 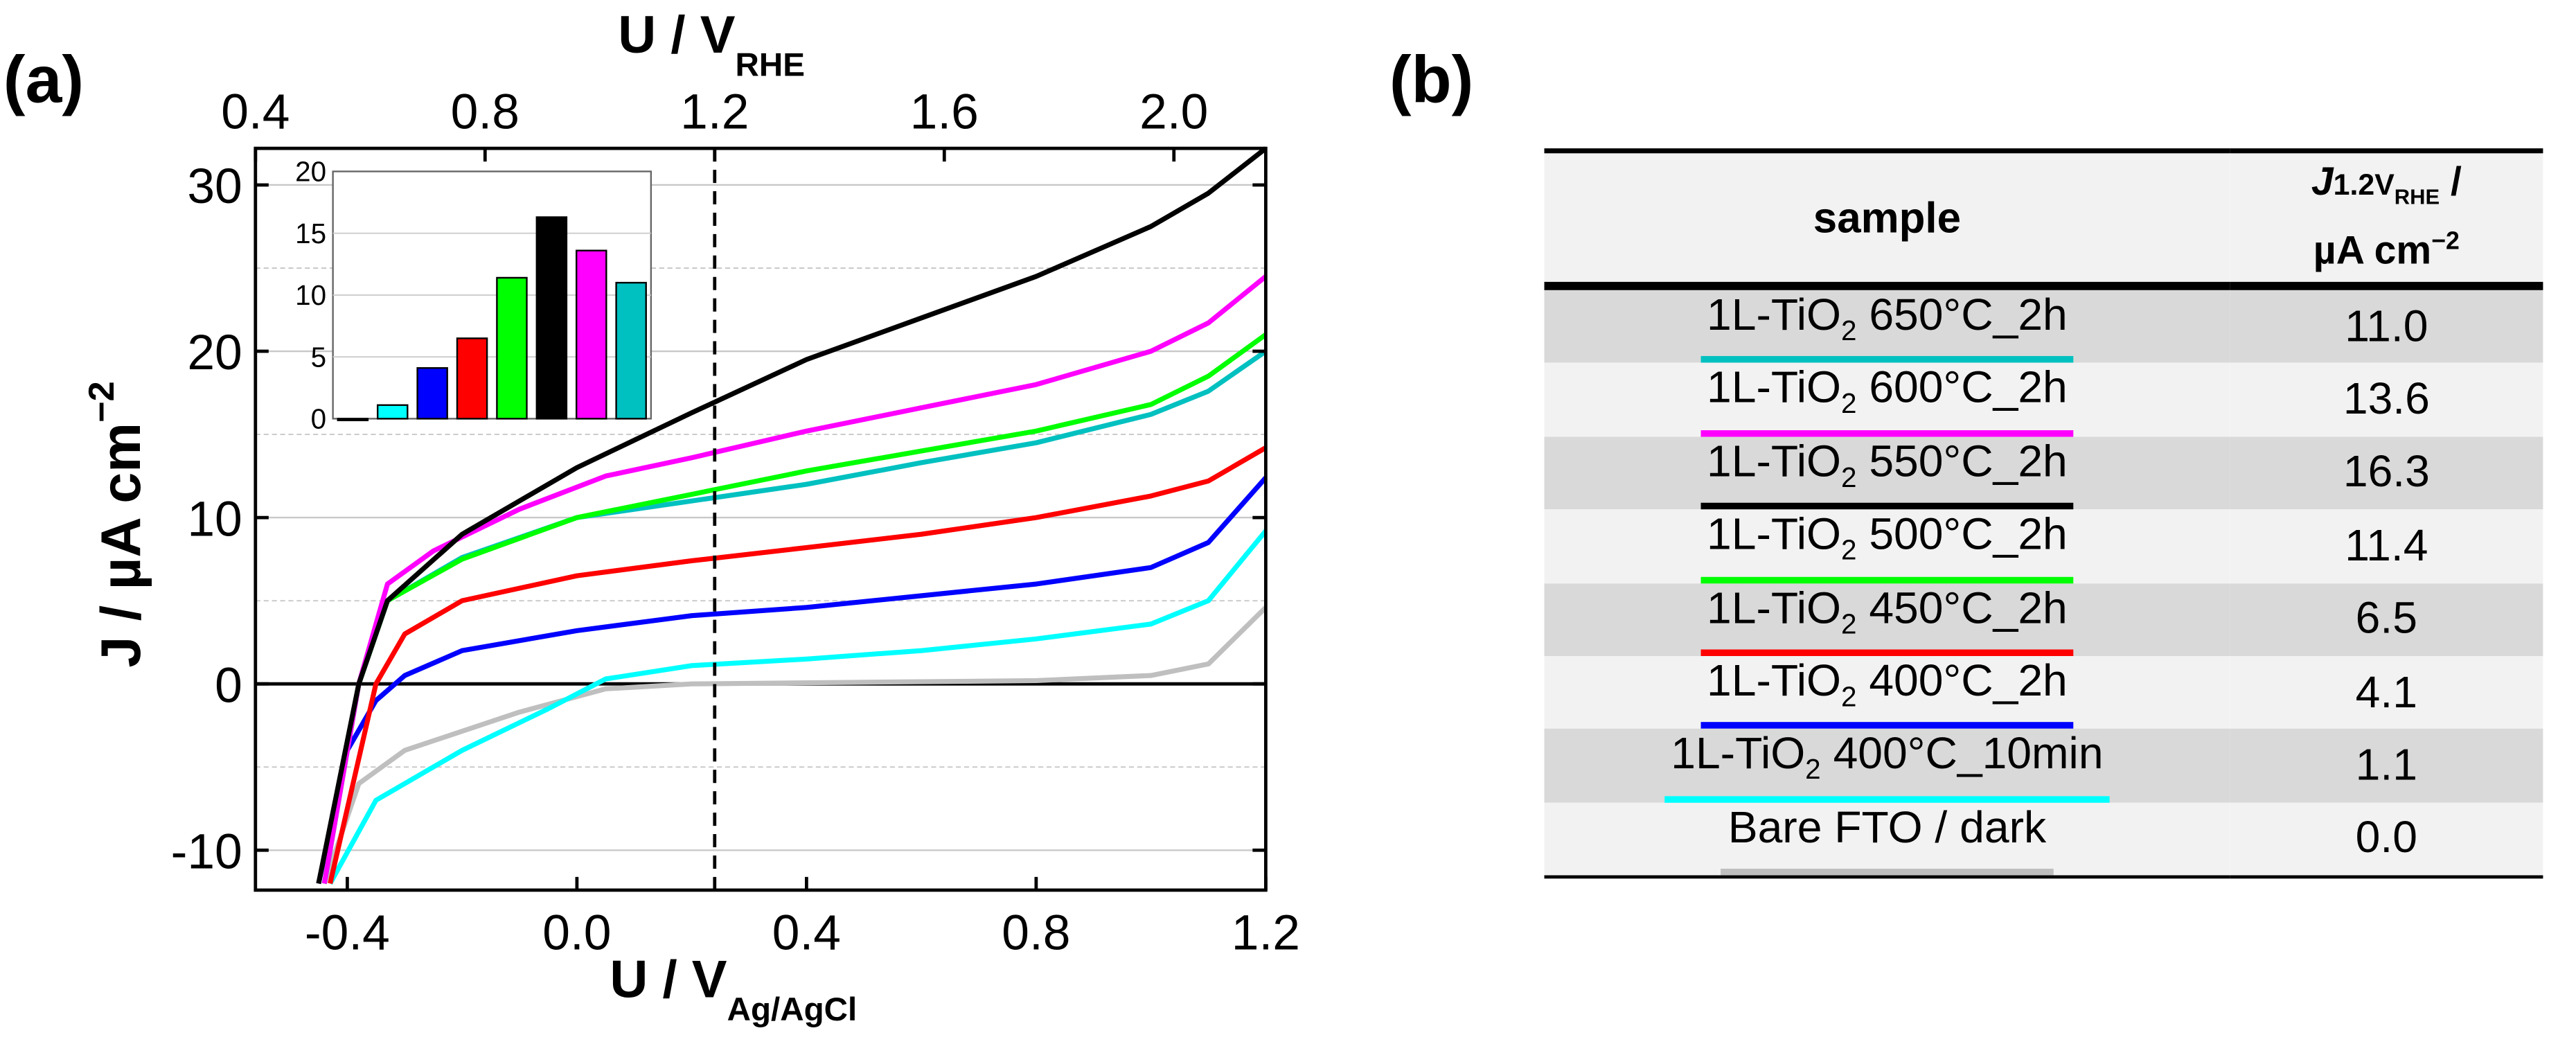 What do you see at coordinates (711, 45) in the screenshot?
I see `x2-axis-label: U / VRHE` at bounding box center [711, 45].